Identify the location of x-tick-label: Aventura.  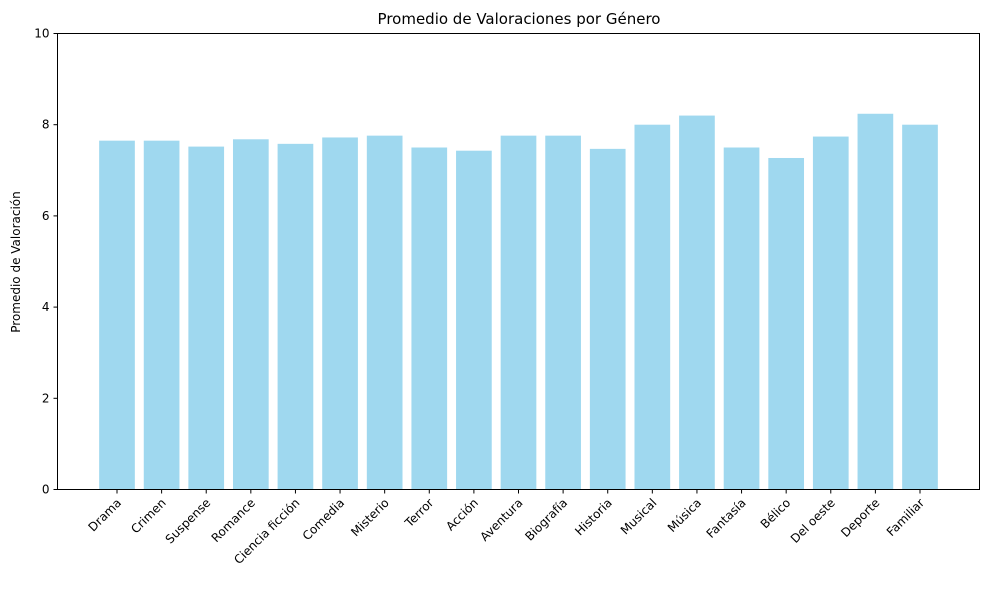
(501, 520).